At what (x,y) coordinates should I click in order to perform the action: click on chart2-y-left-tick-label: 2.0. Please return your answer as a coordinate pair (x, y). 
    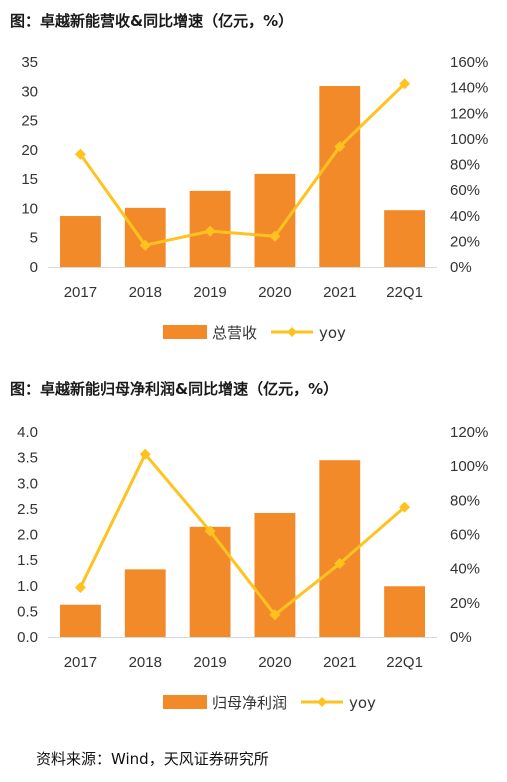
    Looking at the image, I should click on (27, 535).